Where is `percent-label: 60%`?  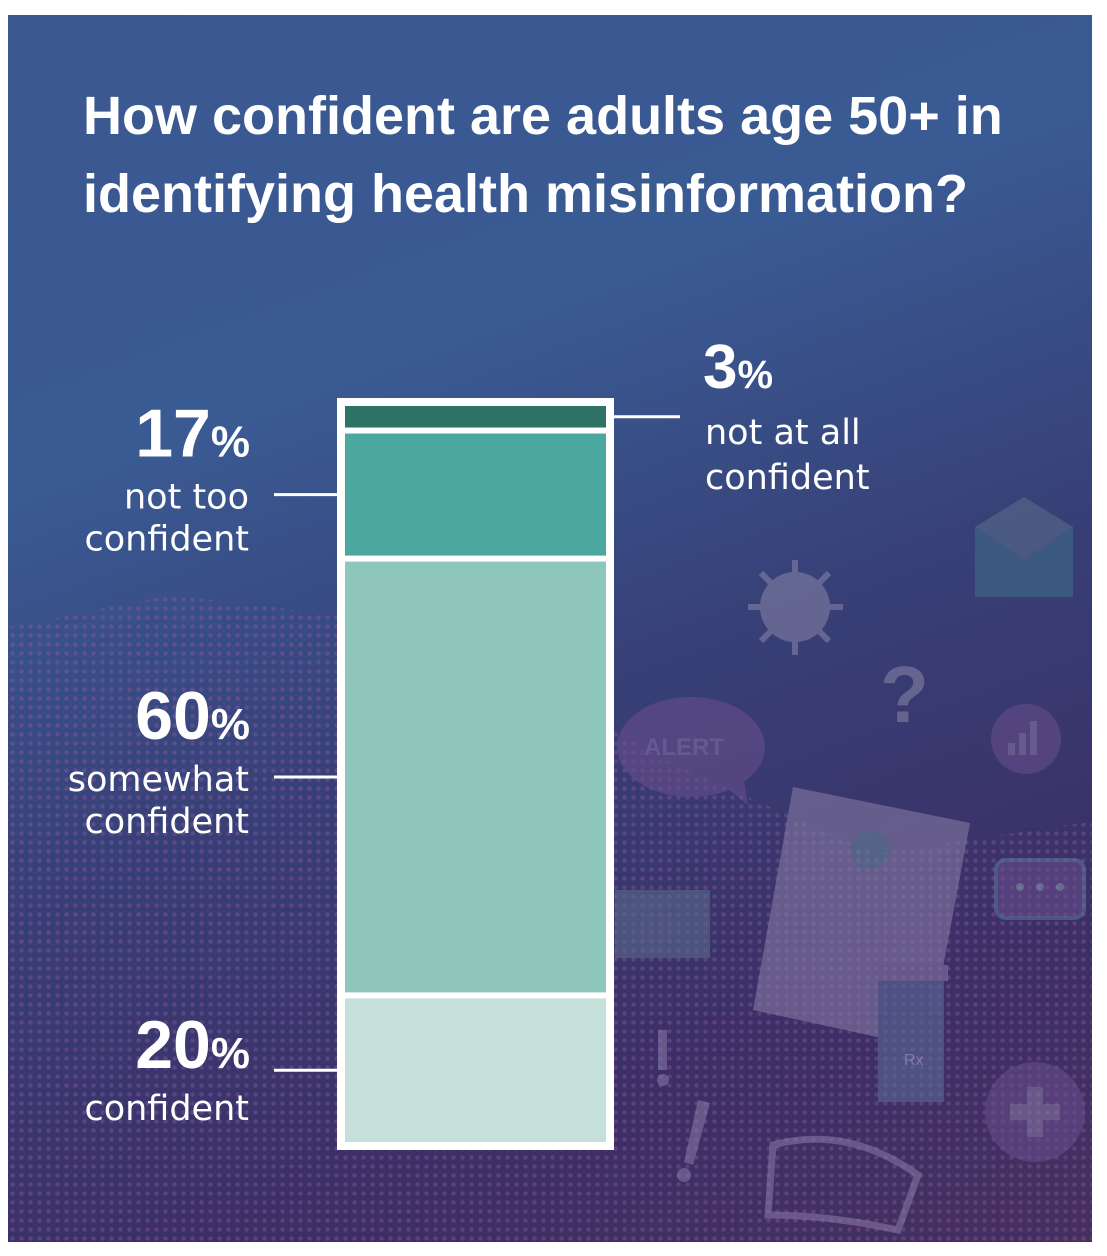 percent-label: 60% is located at coordinates (192, 716).